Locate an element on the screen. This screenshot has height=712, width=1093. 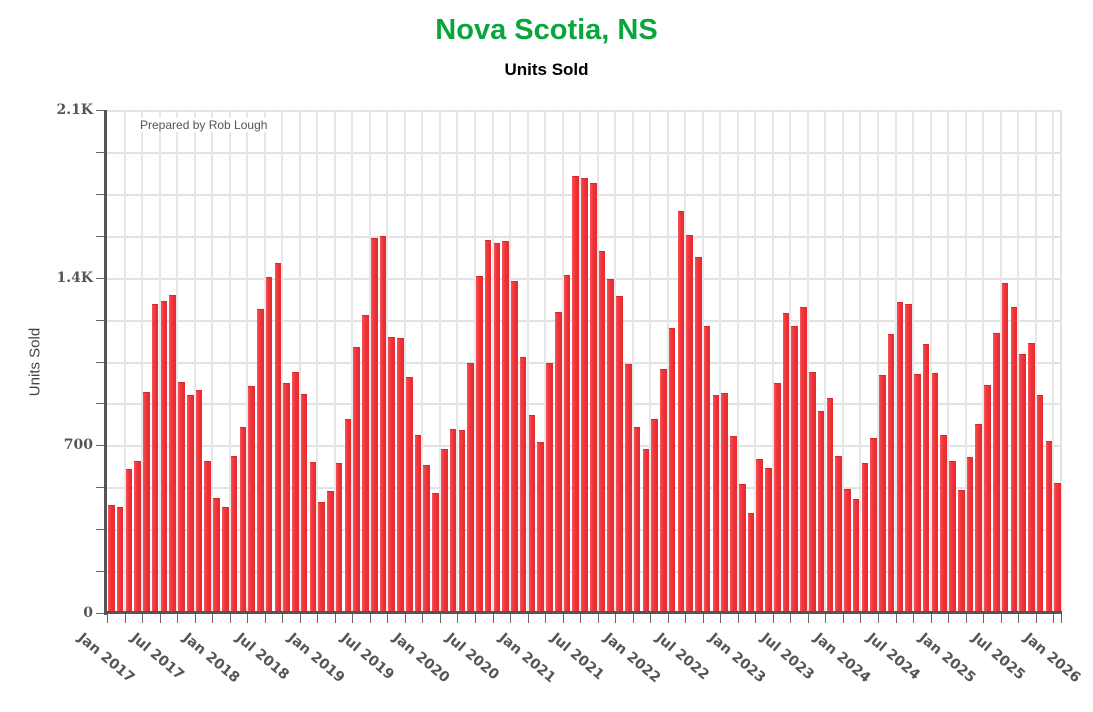
bar-dec-2024 is located at coordinates (943, 524).